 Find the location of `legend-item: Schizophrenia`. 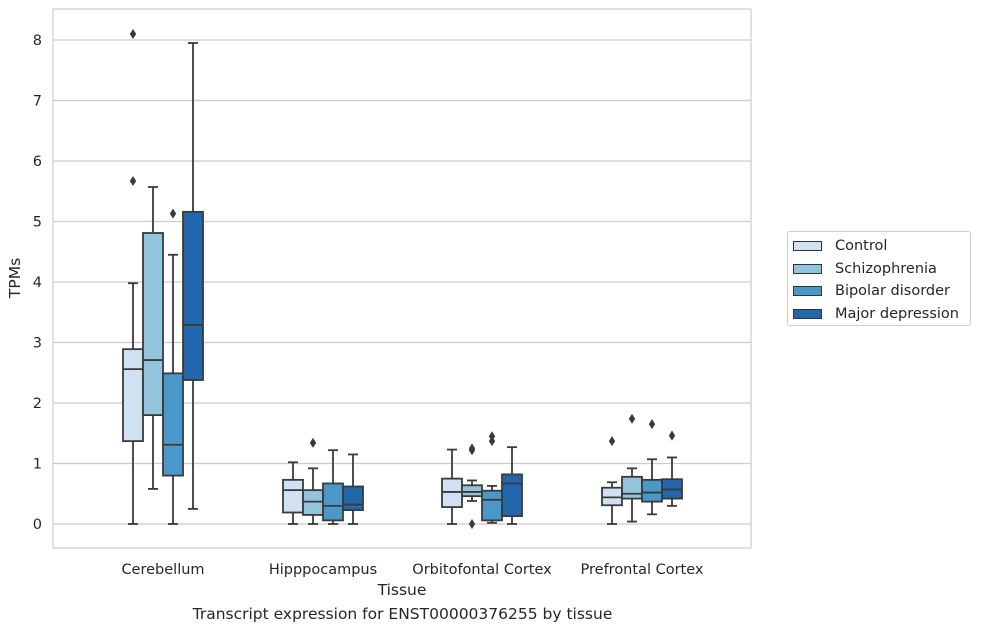

legend-item: Schizophrenia is located at coordinates (865, 269).